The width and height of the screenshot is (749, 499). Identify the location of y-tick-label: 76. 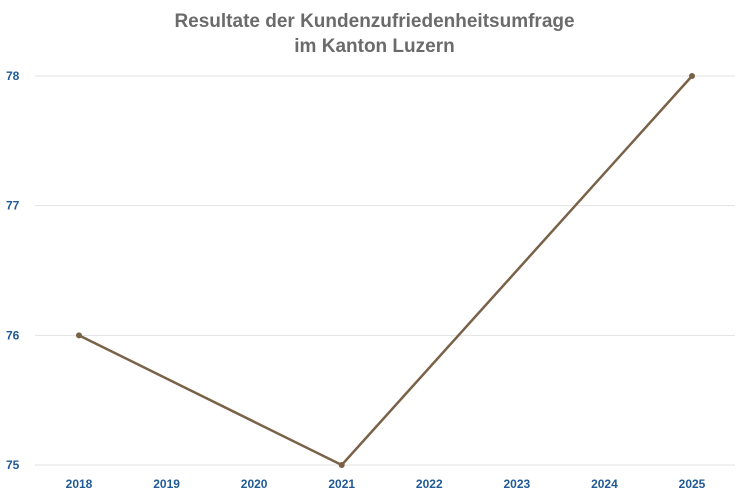
(13, 335).